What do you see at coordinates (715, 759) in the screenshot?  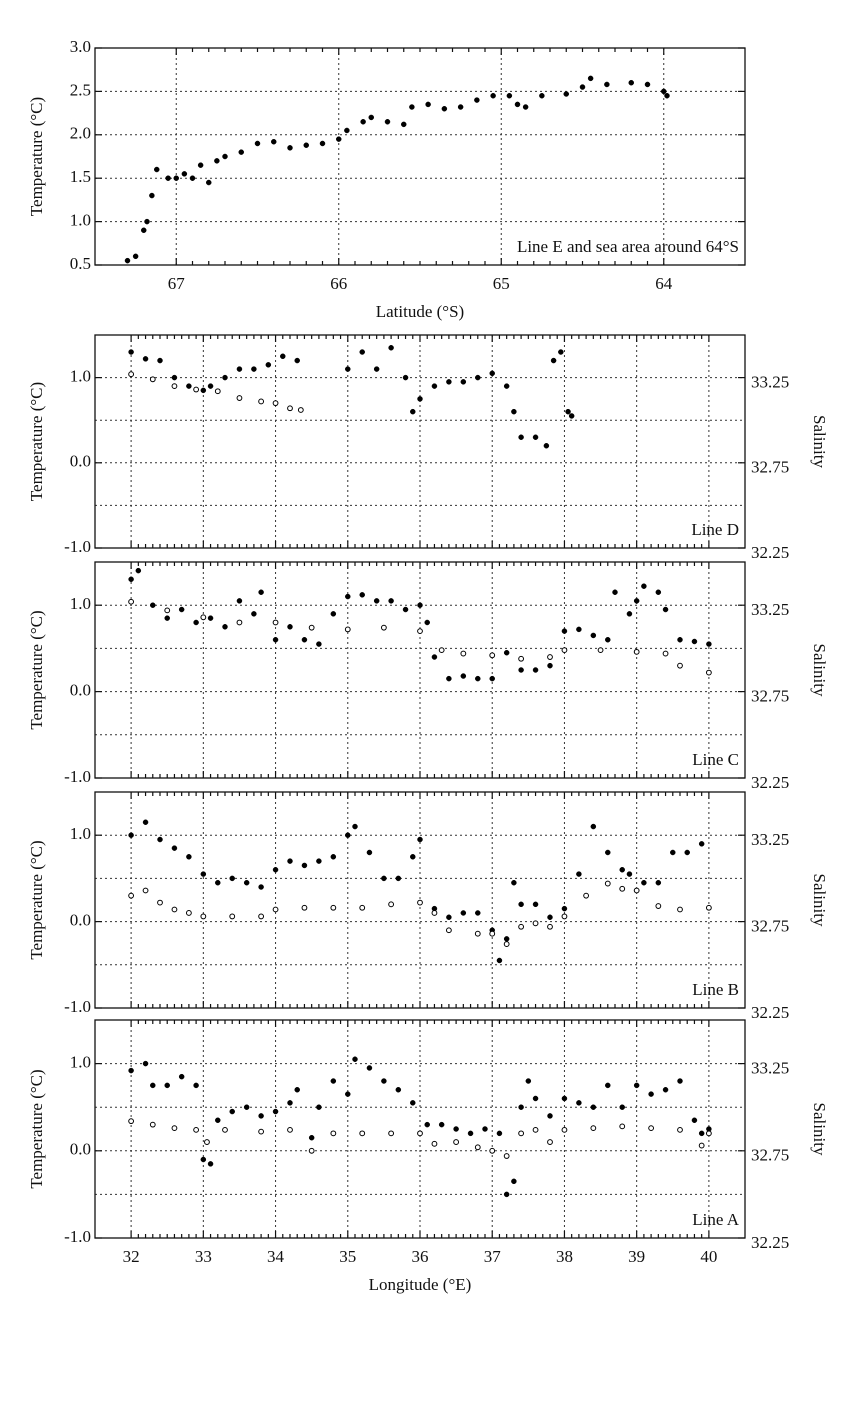 I see `panel-label: Line C` at bounding box center [715, 759].